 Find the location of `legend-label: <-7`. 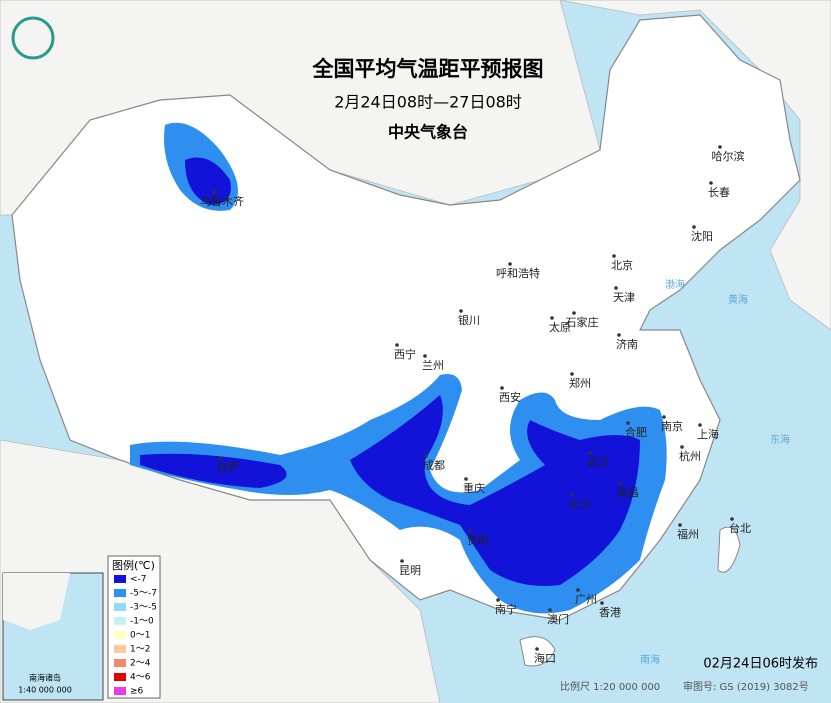

legend-label: <-7 is located at coordinates (138, 580).